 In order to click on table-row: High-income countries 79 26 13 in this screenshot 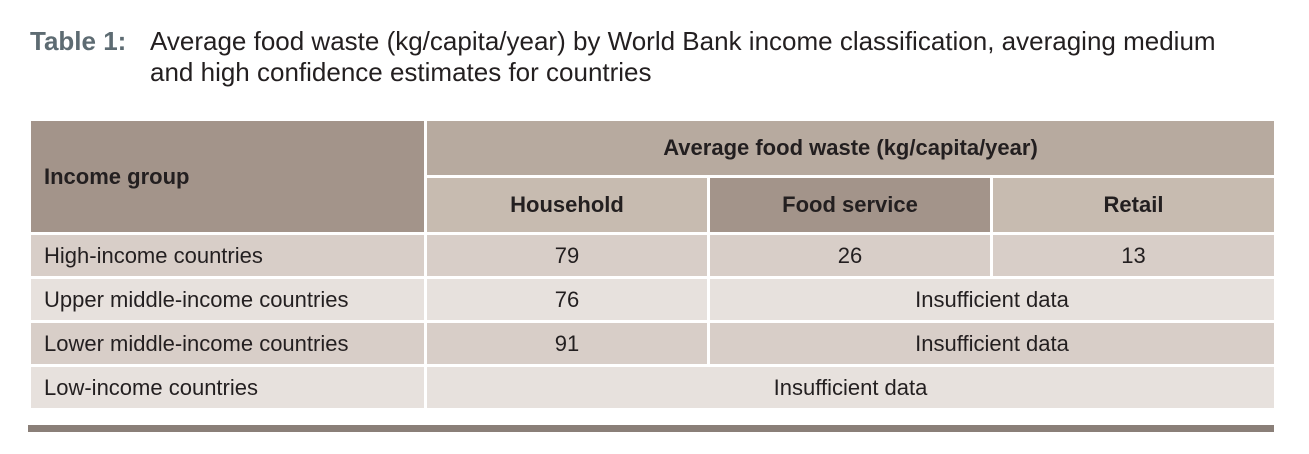, I will do `click(653, 255)`.